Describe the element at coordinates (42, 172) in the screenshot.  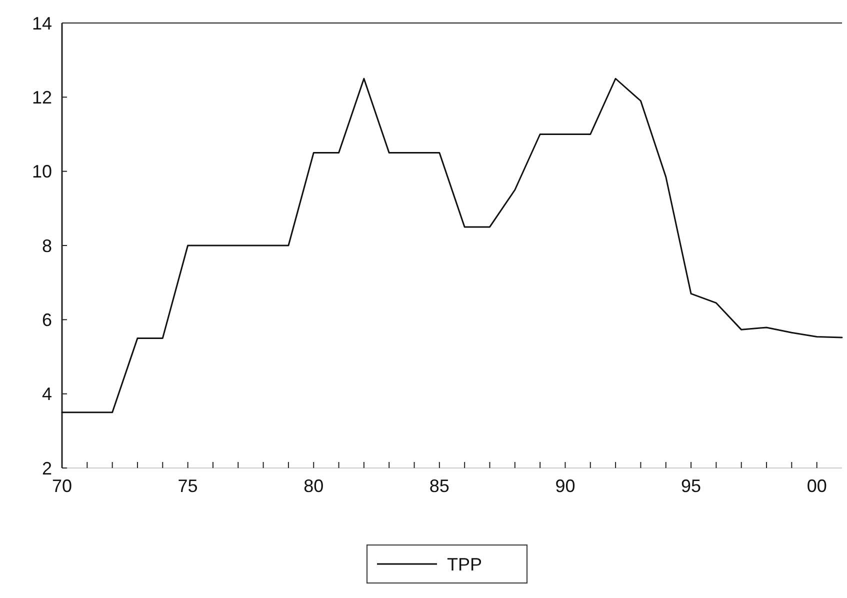
I see `y-tick-label: 10` at that location.